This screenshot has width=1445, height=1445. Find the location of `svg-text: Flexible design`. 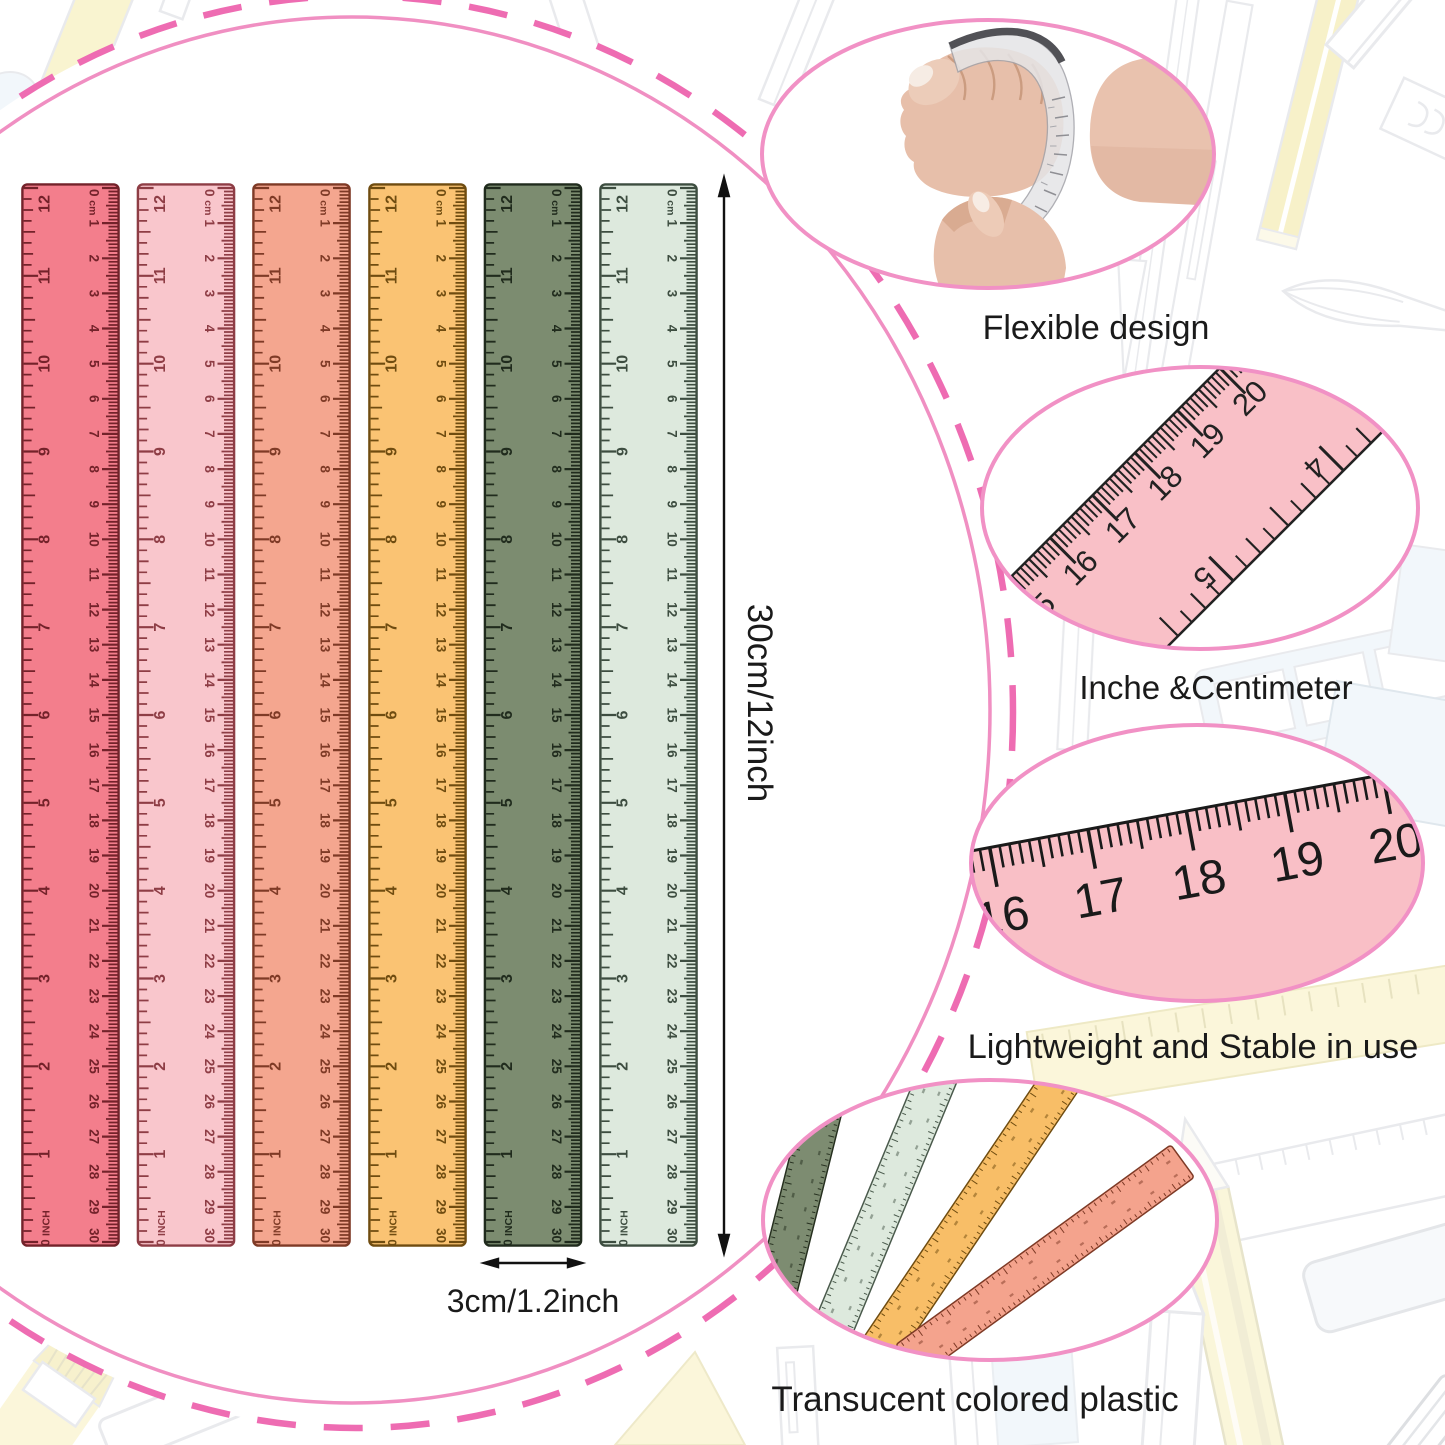

svg-text: Flexible design is located at coordinates (1096, 328).